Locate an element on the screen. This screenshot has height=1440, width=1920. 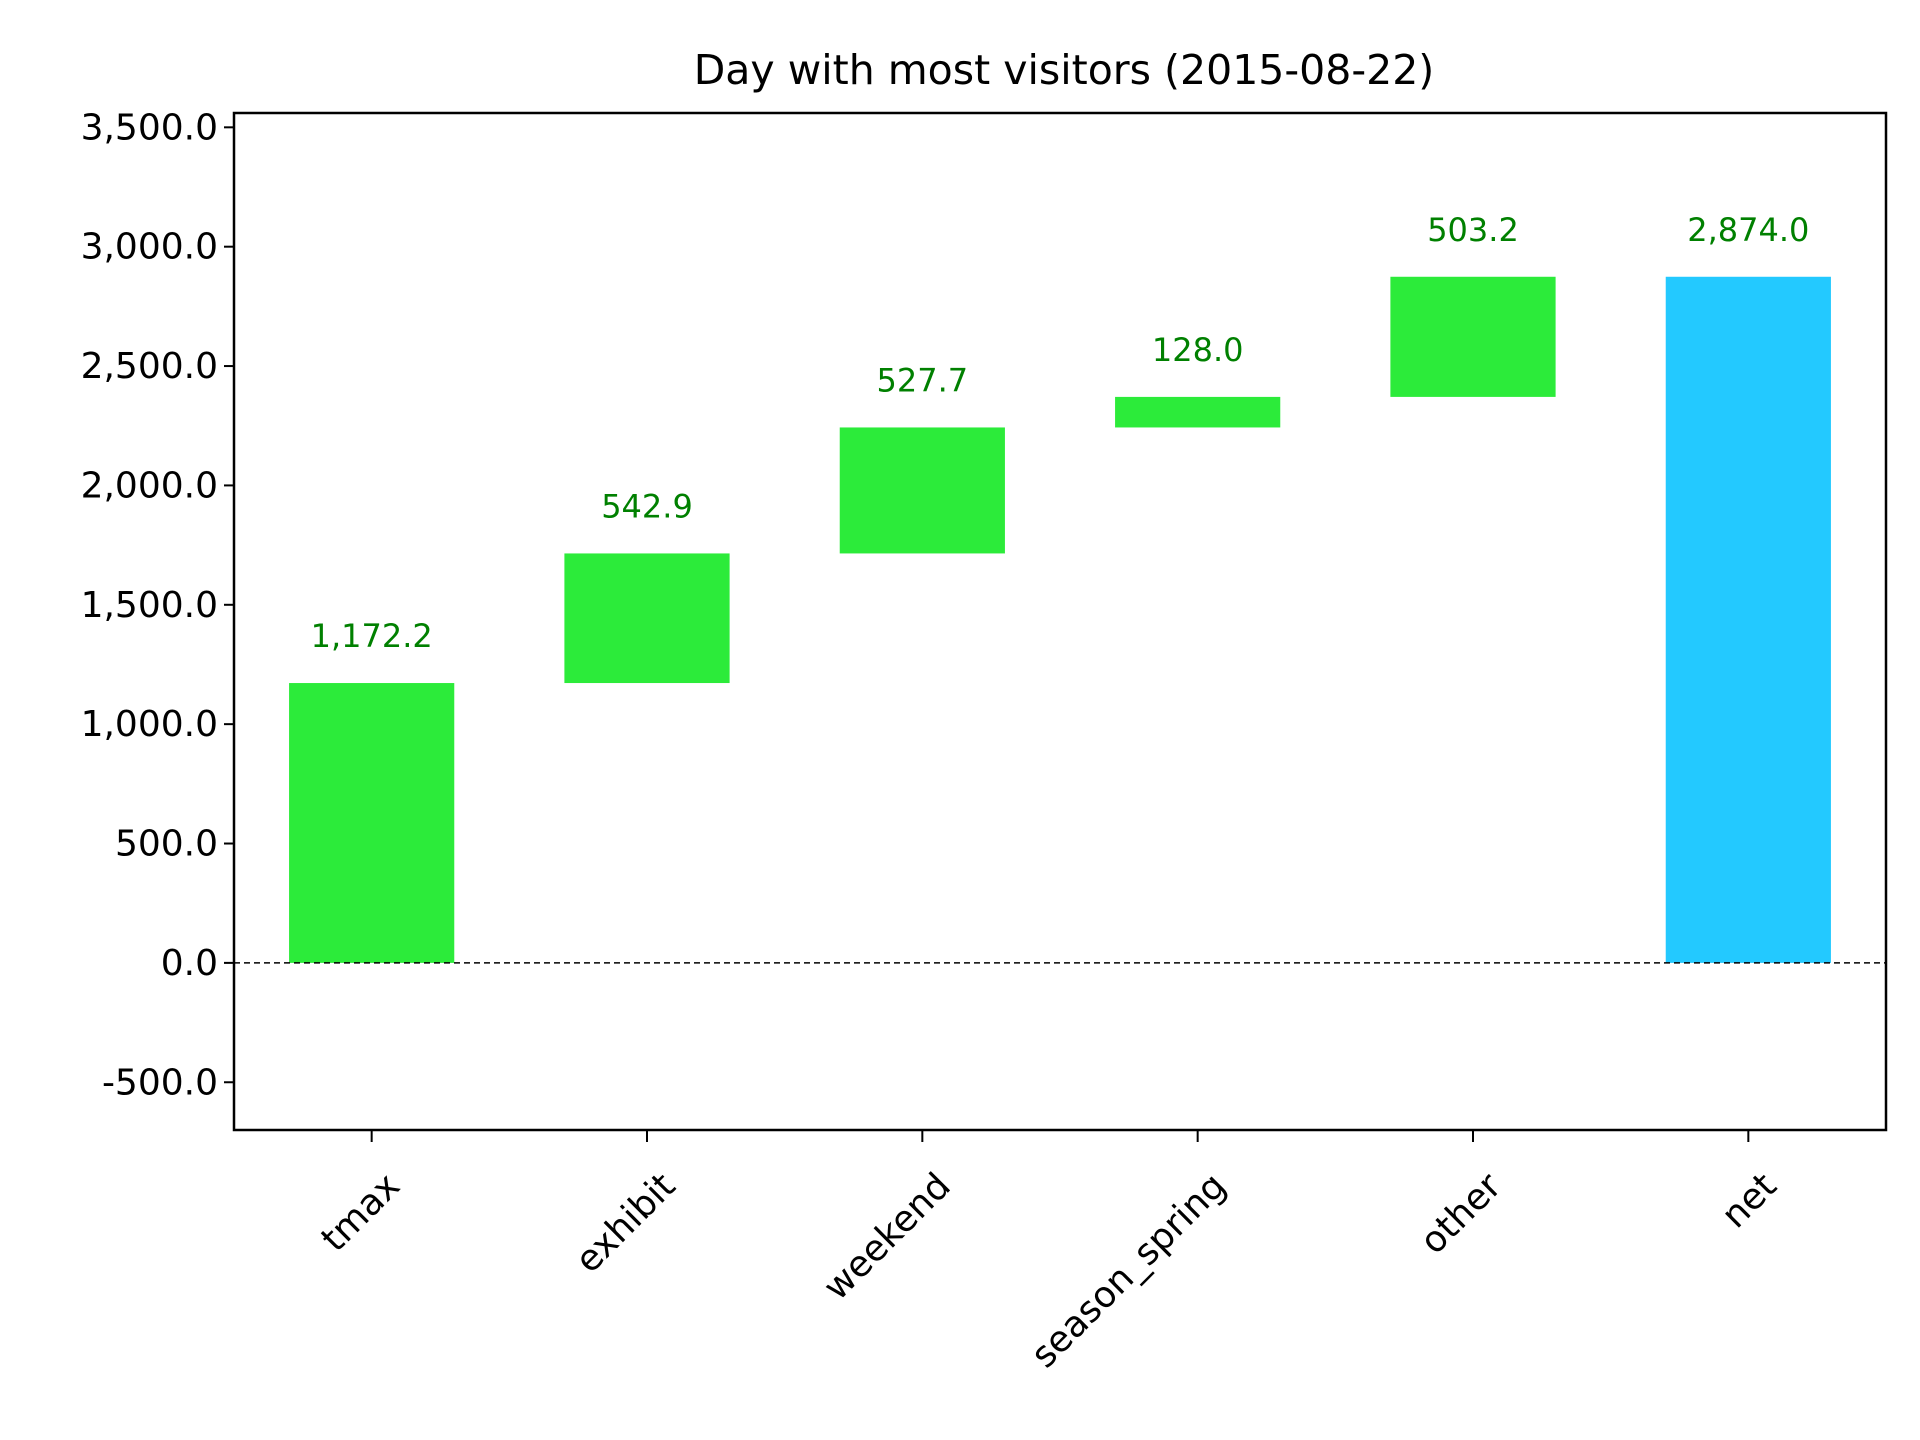
bar-other is located at coordinates (1473, 336).